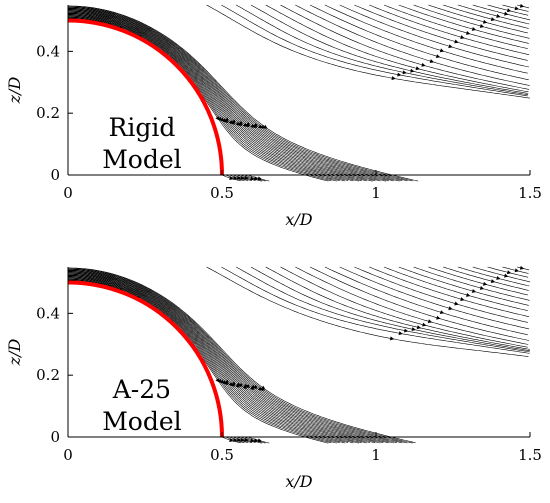 This screenshot has width=550, height=503. What do you see at coordinates (530, 193) in the screenshot?
I see `x-tick-label: 1.5` at bounding box center [530, 193].